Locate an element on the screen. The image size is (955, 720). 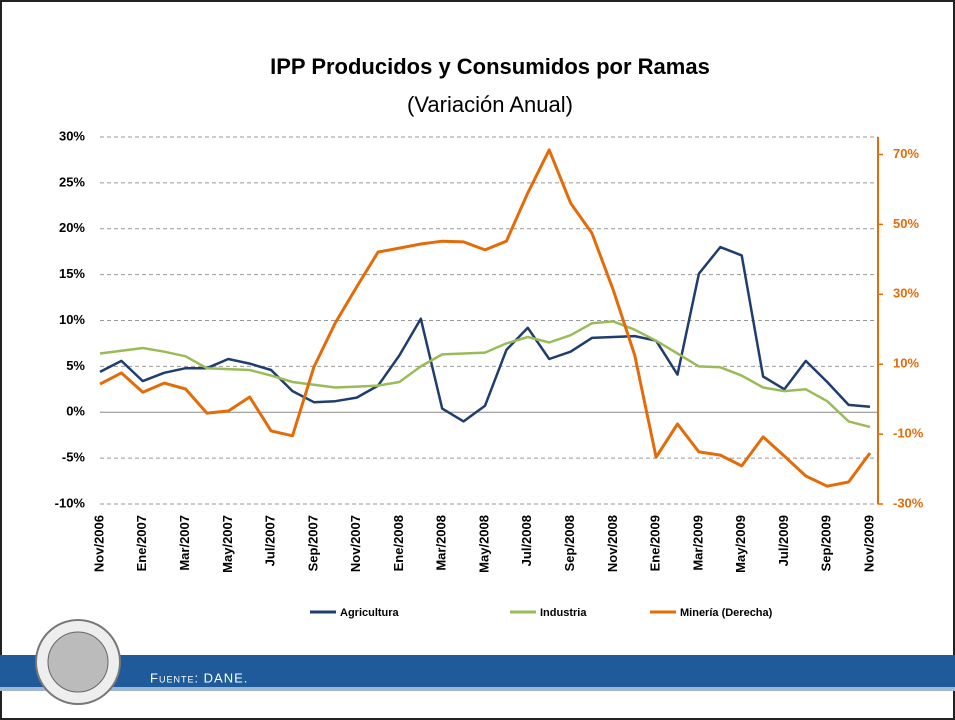
logo-inner is located at coordinates (78, 662).